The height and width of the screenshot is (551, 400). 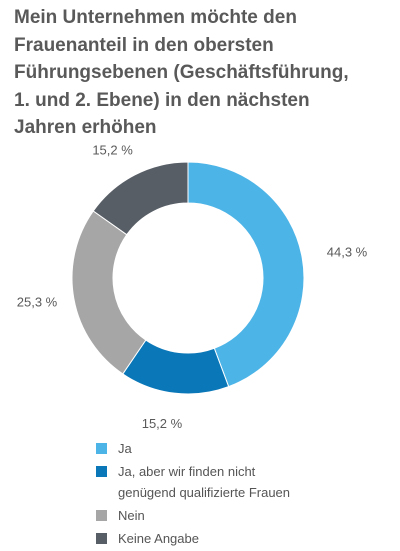 I want to click on legend-item-ja: Ja, so click(x=241, y=448).